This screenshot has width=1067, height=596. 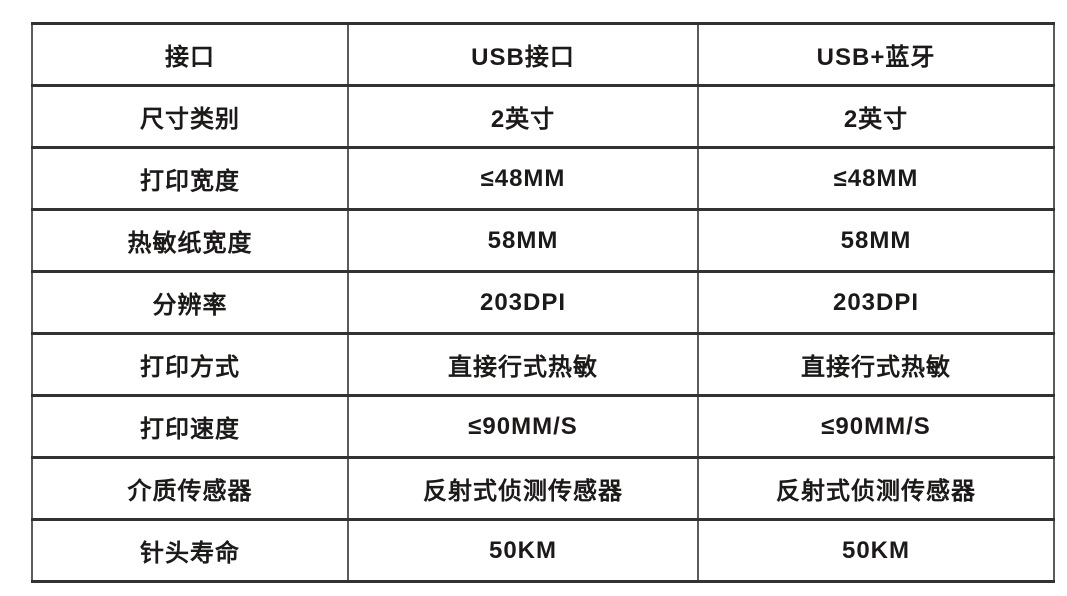 I want to click on table-row: 尺寸类别 2英寸 2英寸, so click(x=543, y=116).